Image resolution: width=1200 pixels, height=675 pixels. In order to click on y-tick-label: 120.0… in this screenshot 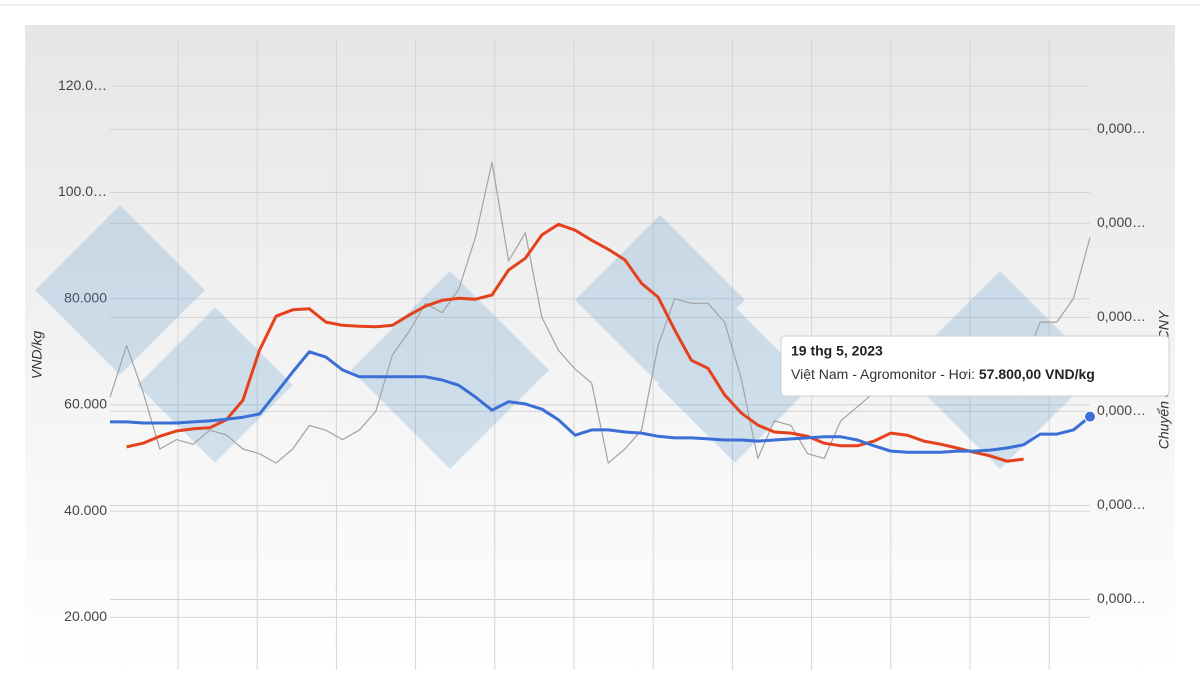, I will do `click(82, 85)`.